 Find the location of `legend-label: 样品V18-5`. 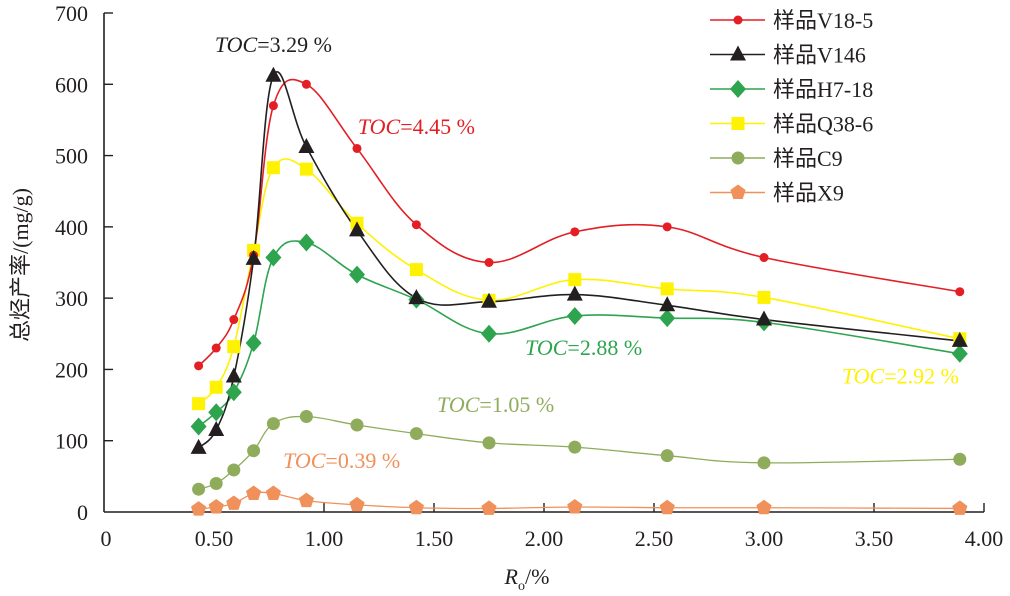

legend-label: 样品V18-5 is located at coordinates (823, 20).